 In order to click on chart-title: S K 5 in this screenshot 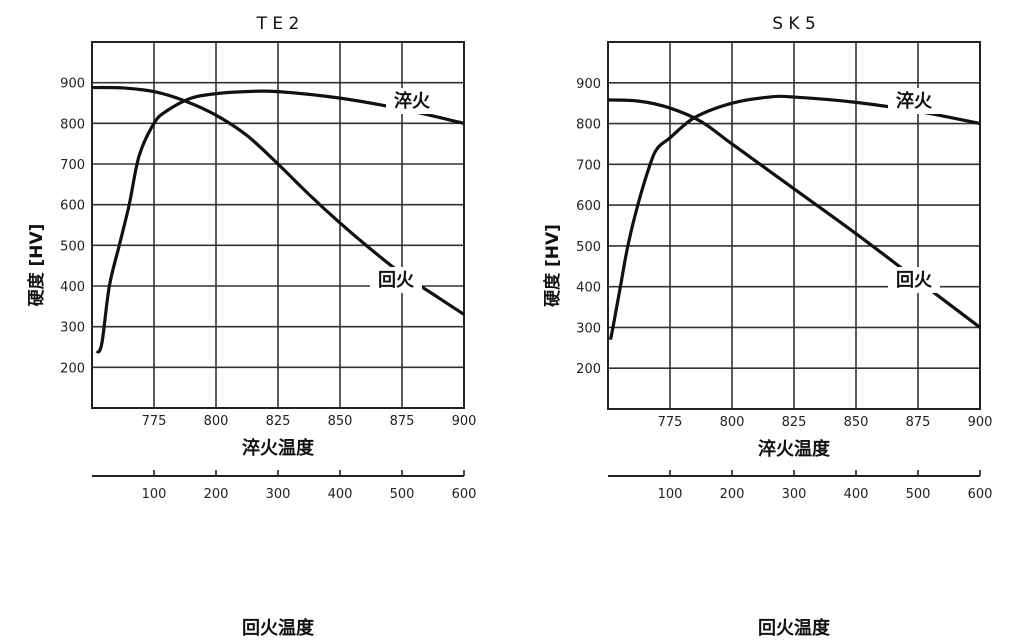, I will do `click(794, 24)`.